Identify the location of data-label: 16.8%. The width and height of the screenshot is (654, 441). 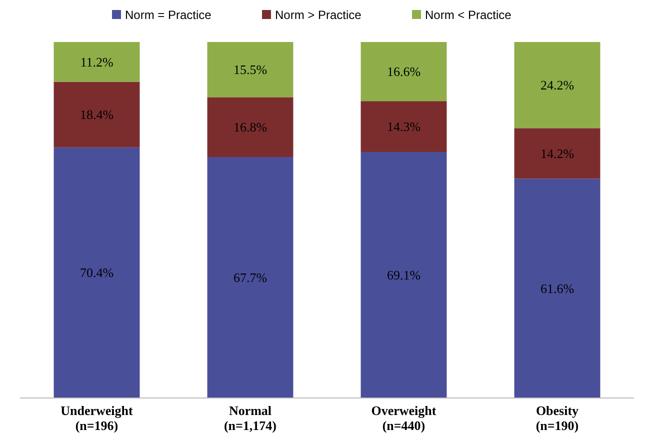
(250, 127).